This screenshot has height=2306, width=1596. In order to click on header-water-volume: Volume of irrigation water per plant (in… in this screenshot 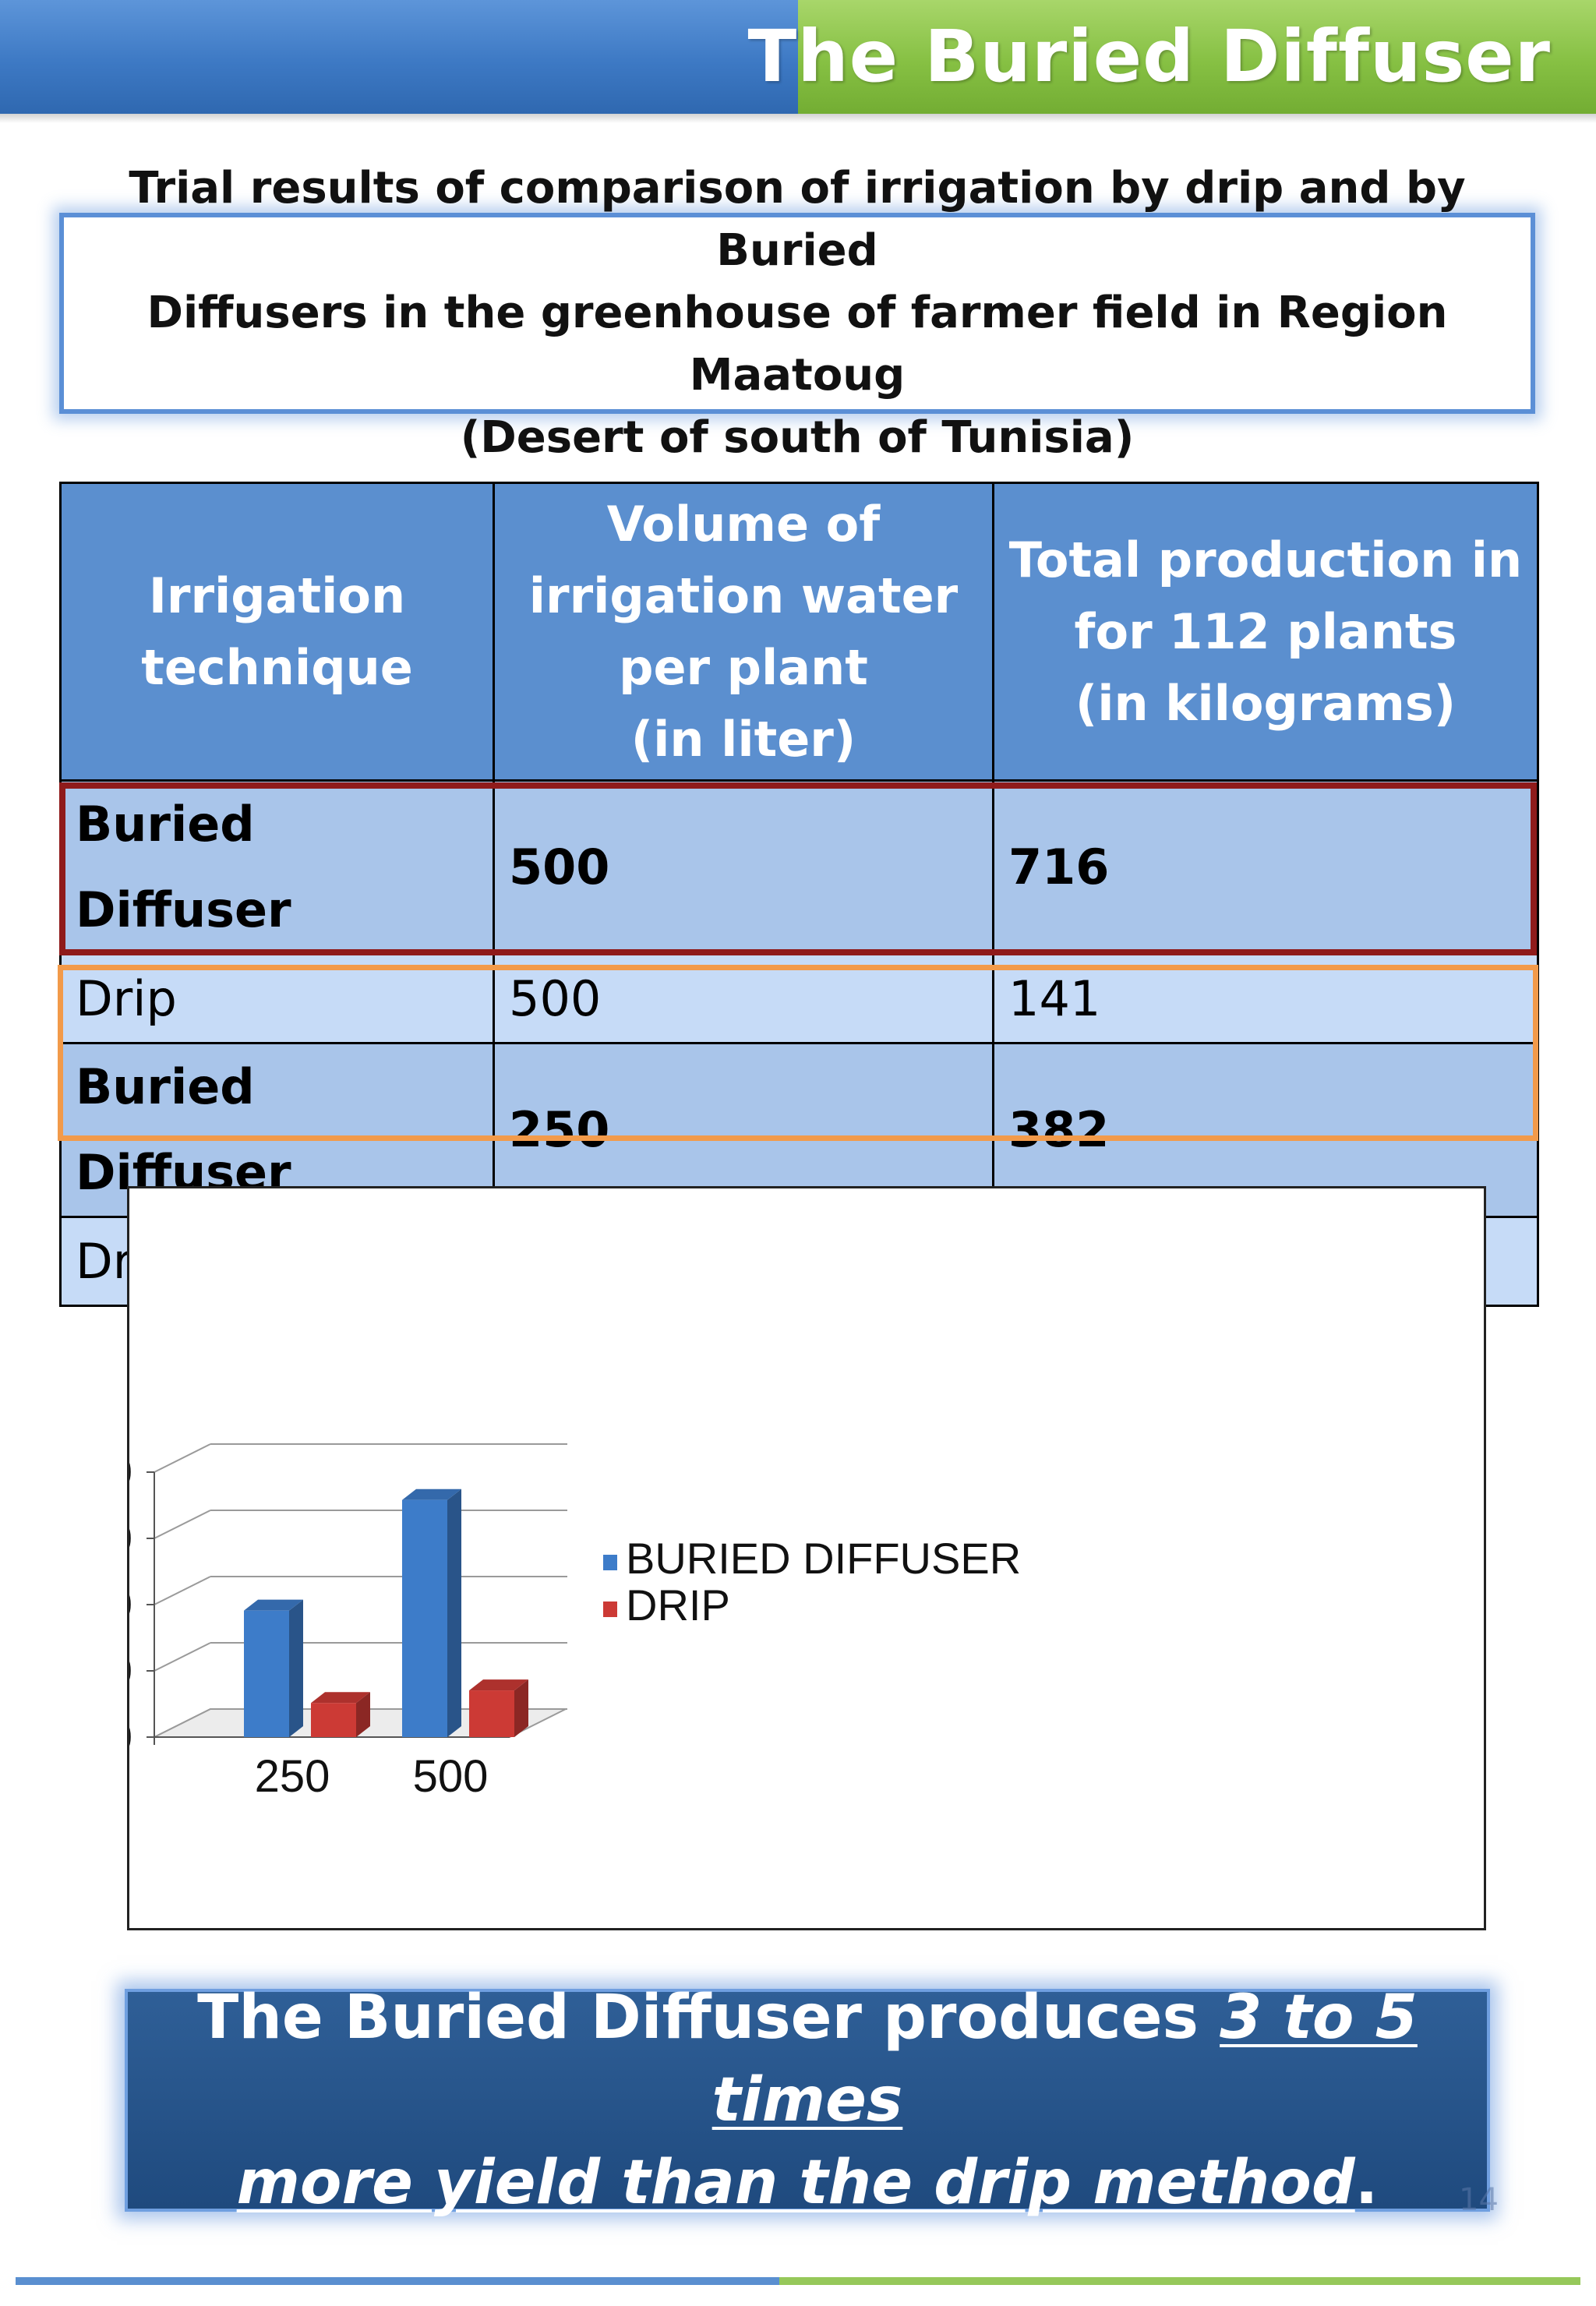, I will do `click(743, 632)`.